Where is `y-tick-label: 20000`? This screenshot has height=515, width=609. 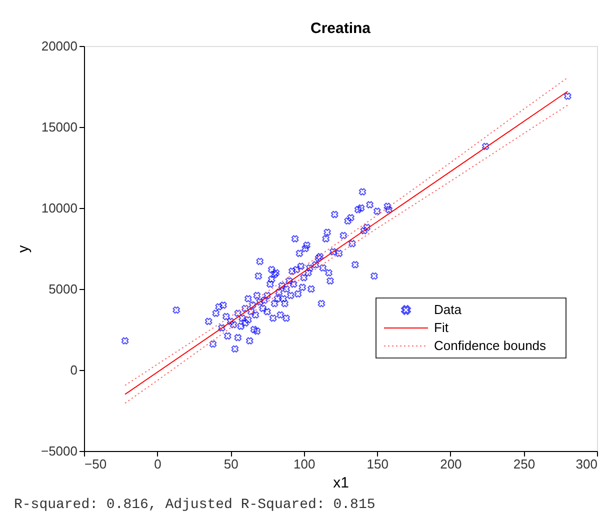 y-tick-label: 20000 is located at coordinates (59, 46).